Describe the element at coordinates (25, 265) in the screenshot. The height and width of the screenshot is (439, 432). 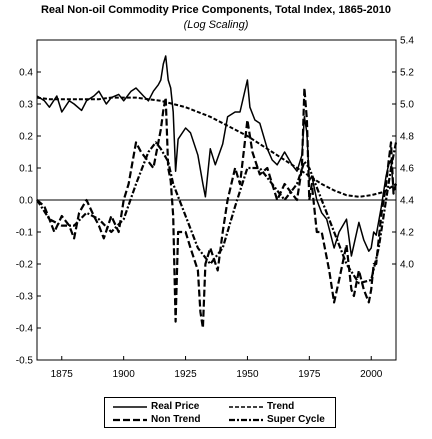
I see `left-axis-tick-label: -0.2` at that location.